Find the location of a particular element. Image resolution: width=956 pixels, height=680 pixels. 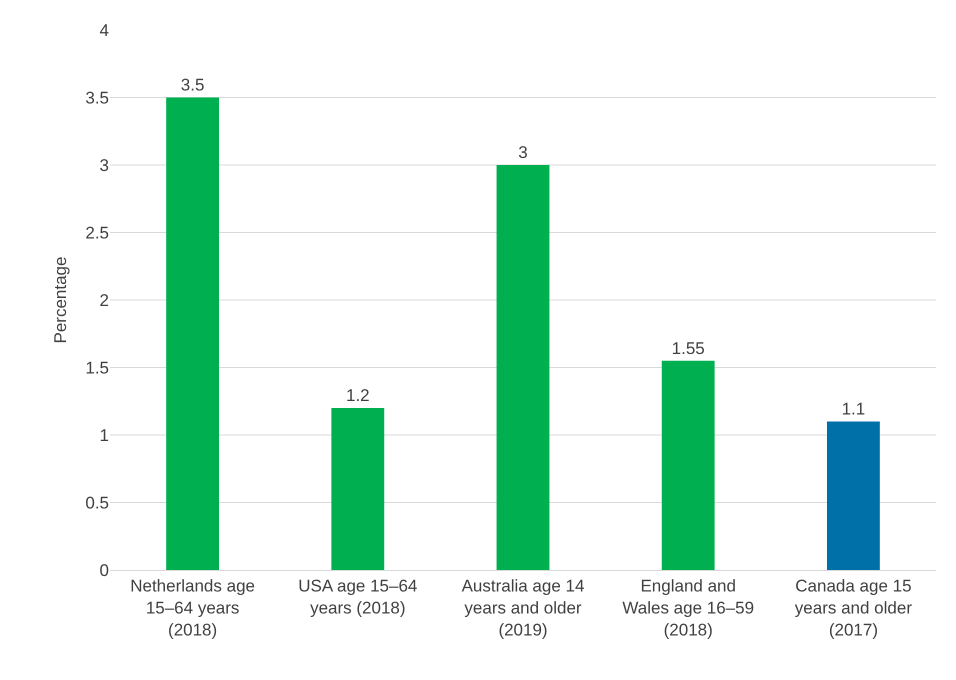

y-tick-label: 0.5 is located at coordinates (97, 502).